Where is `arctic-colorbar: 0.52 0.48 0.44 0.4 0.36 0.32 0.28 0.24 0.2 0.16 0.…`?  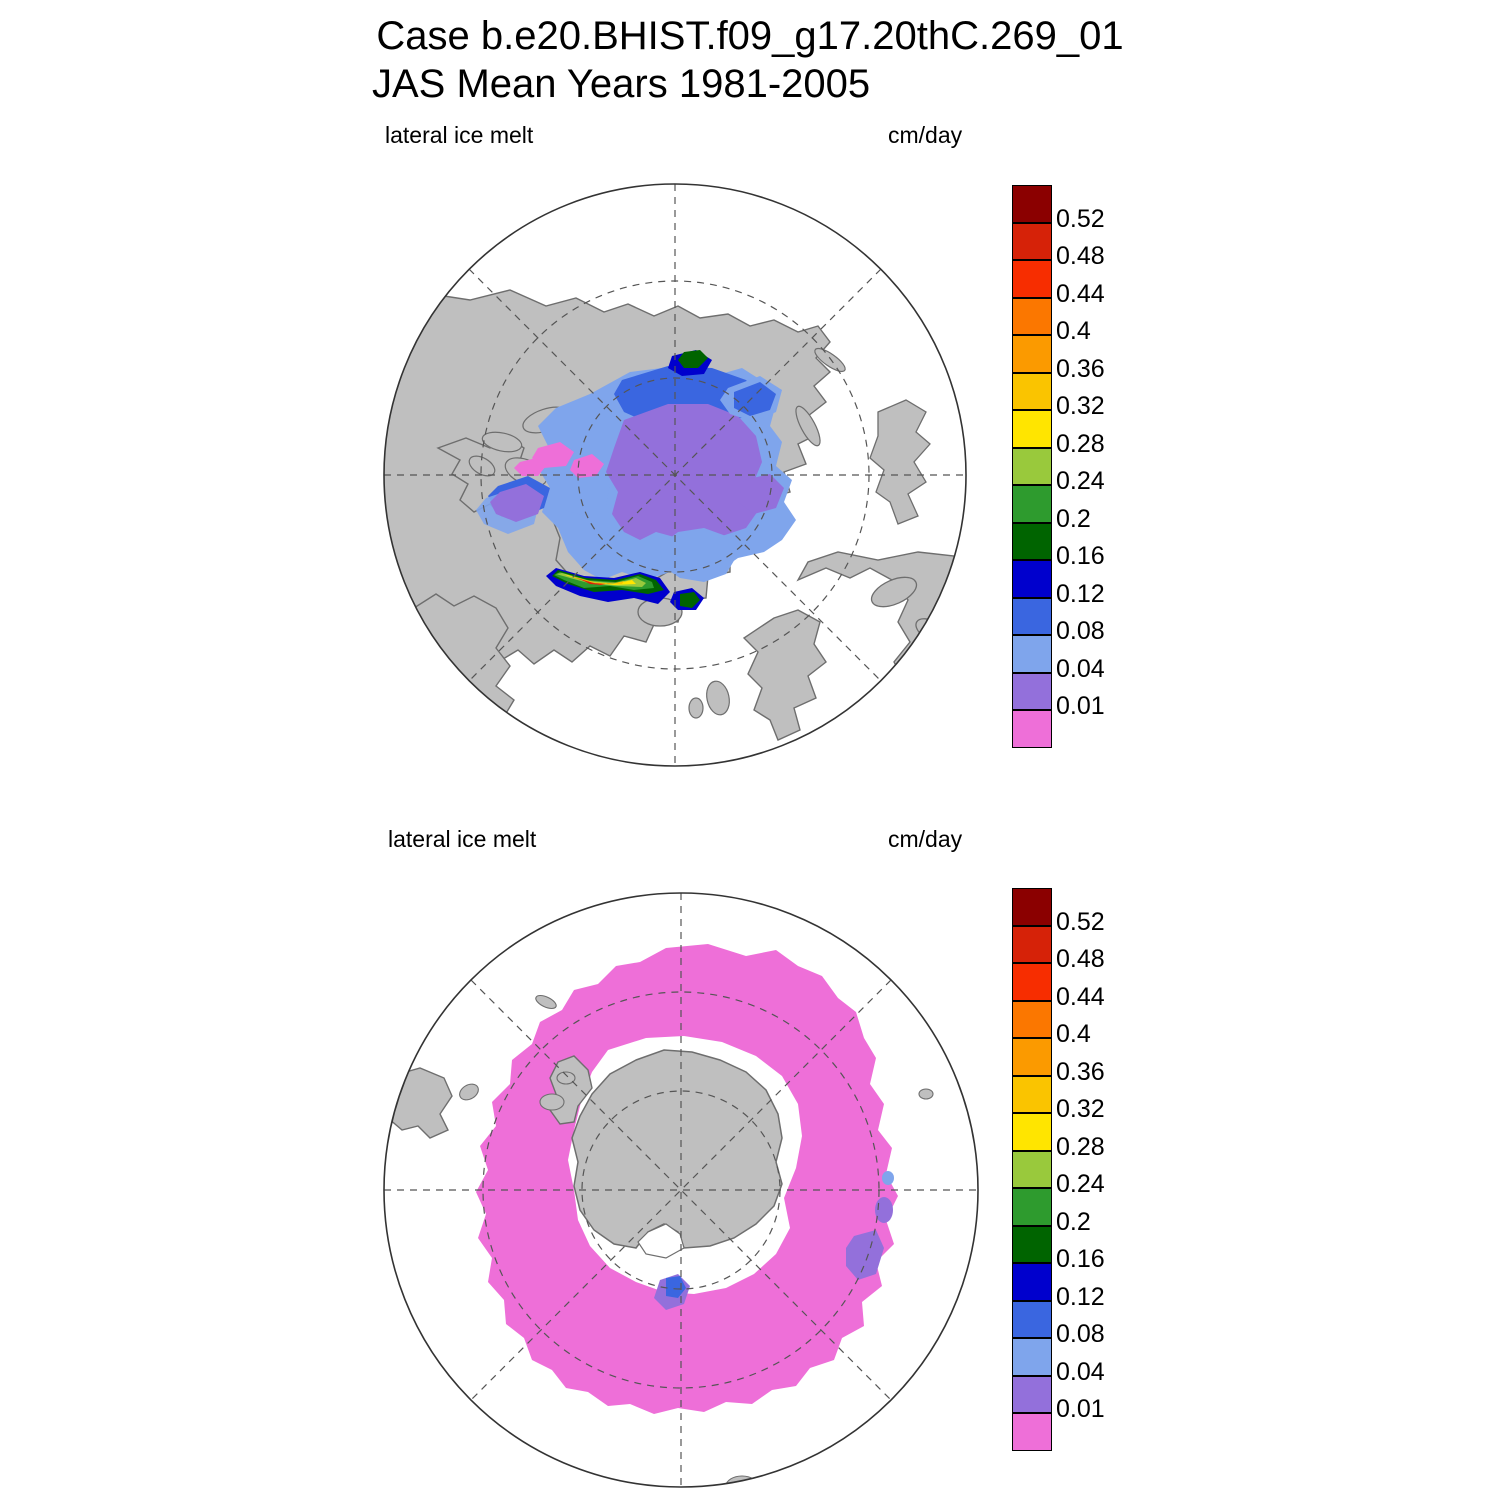 arctic-colorbar: 0.52 0.48 0.44 0.4 0.36 0.32 0.28 0.24 0.2 0.16 0.… is located at coordinates (1058, 466).